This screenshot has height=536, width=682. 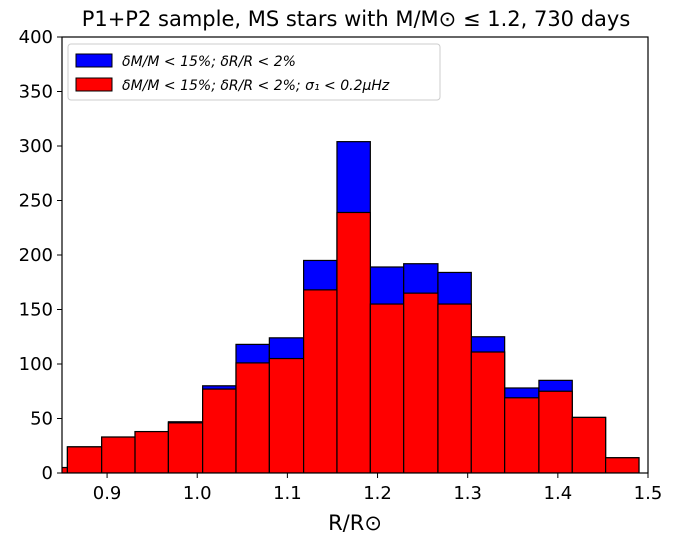 I want to click on y-tick-label: 200, so click(x=36, y=255).